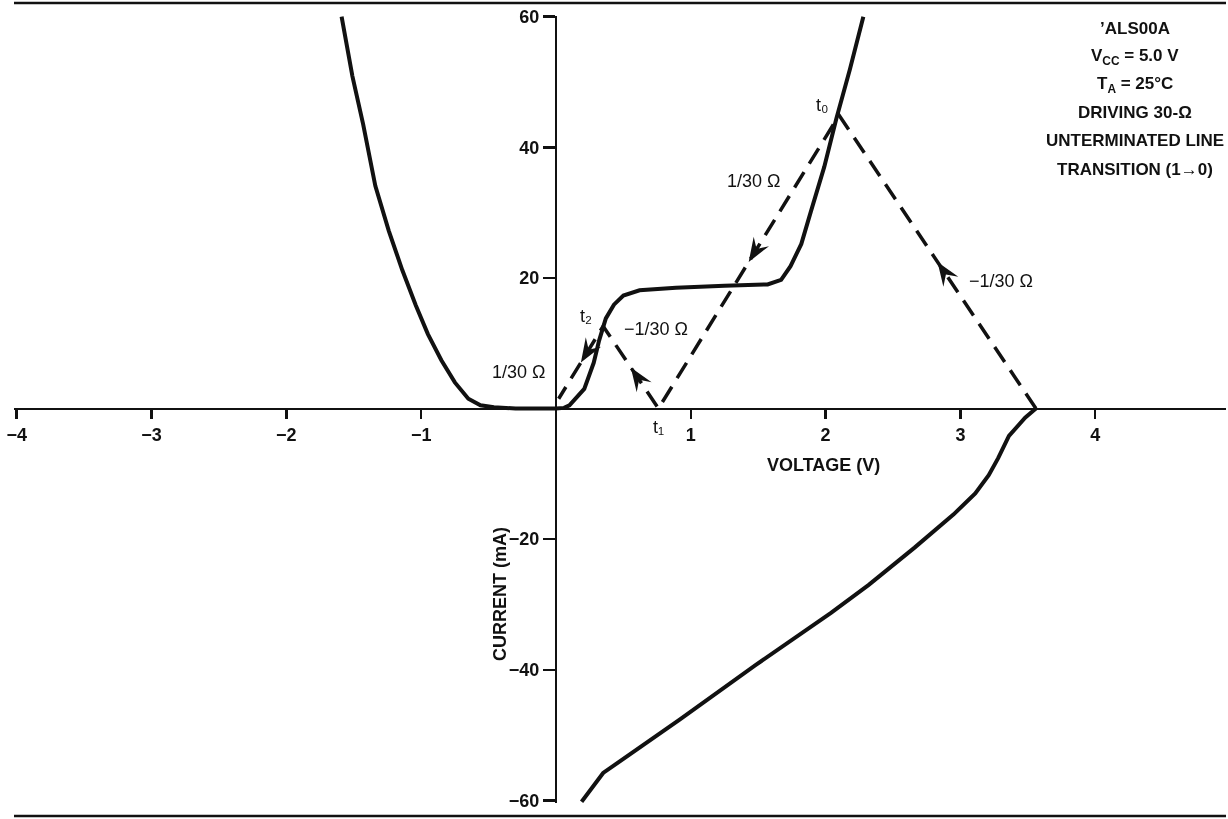 The width and height of the screenshot is (1228, 819). I want to click on x-tick-label: −1, so click(421, 434).